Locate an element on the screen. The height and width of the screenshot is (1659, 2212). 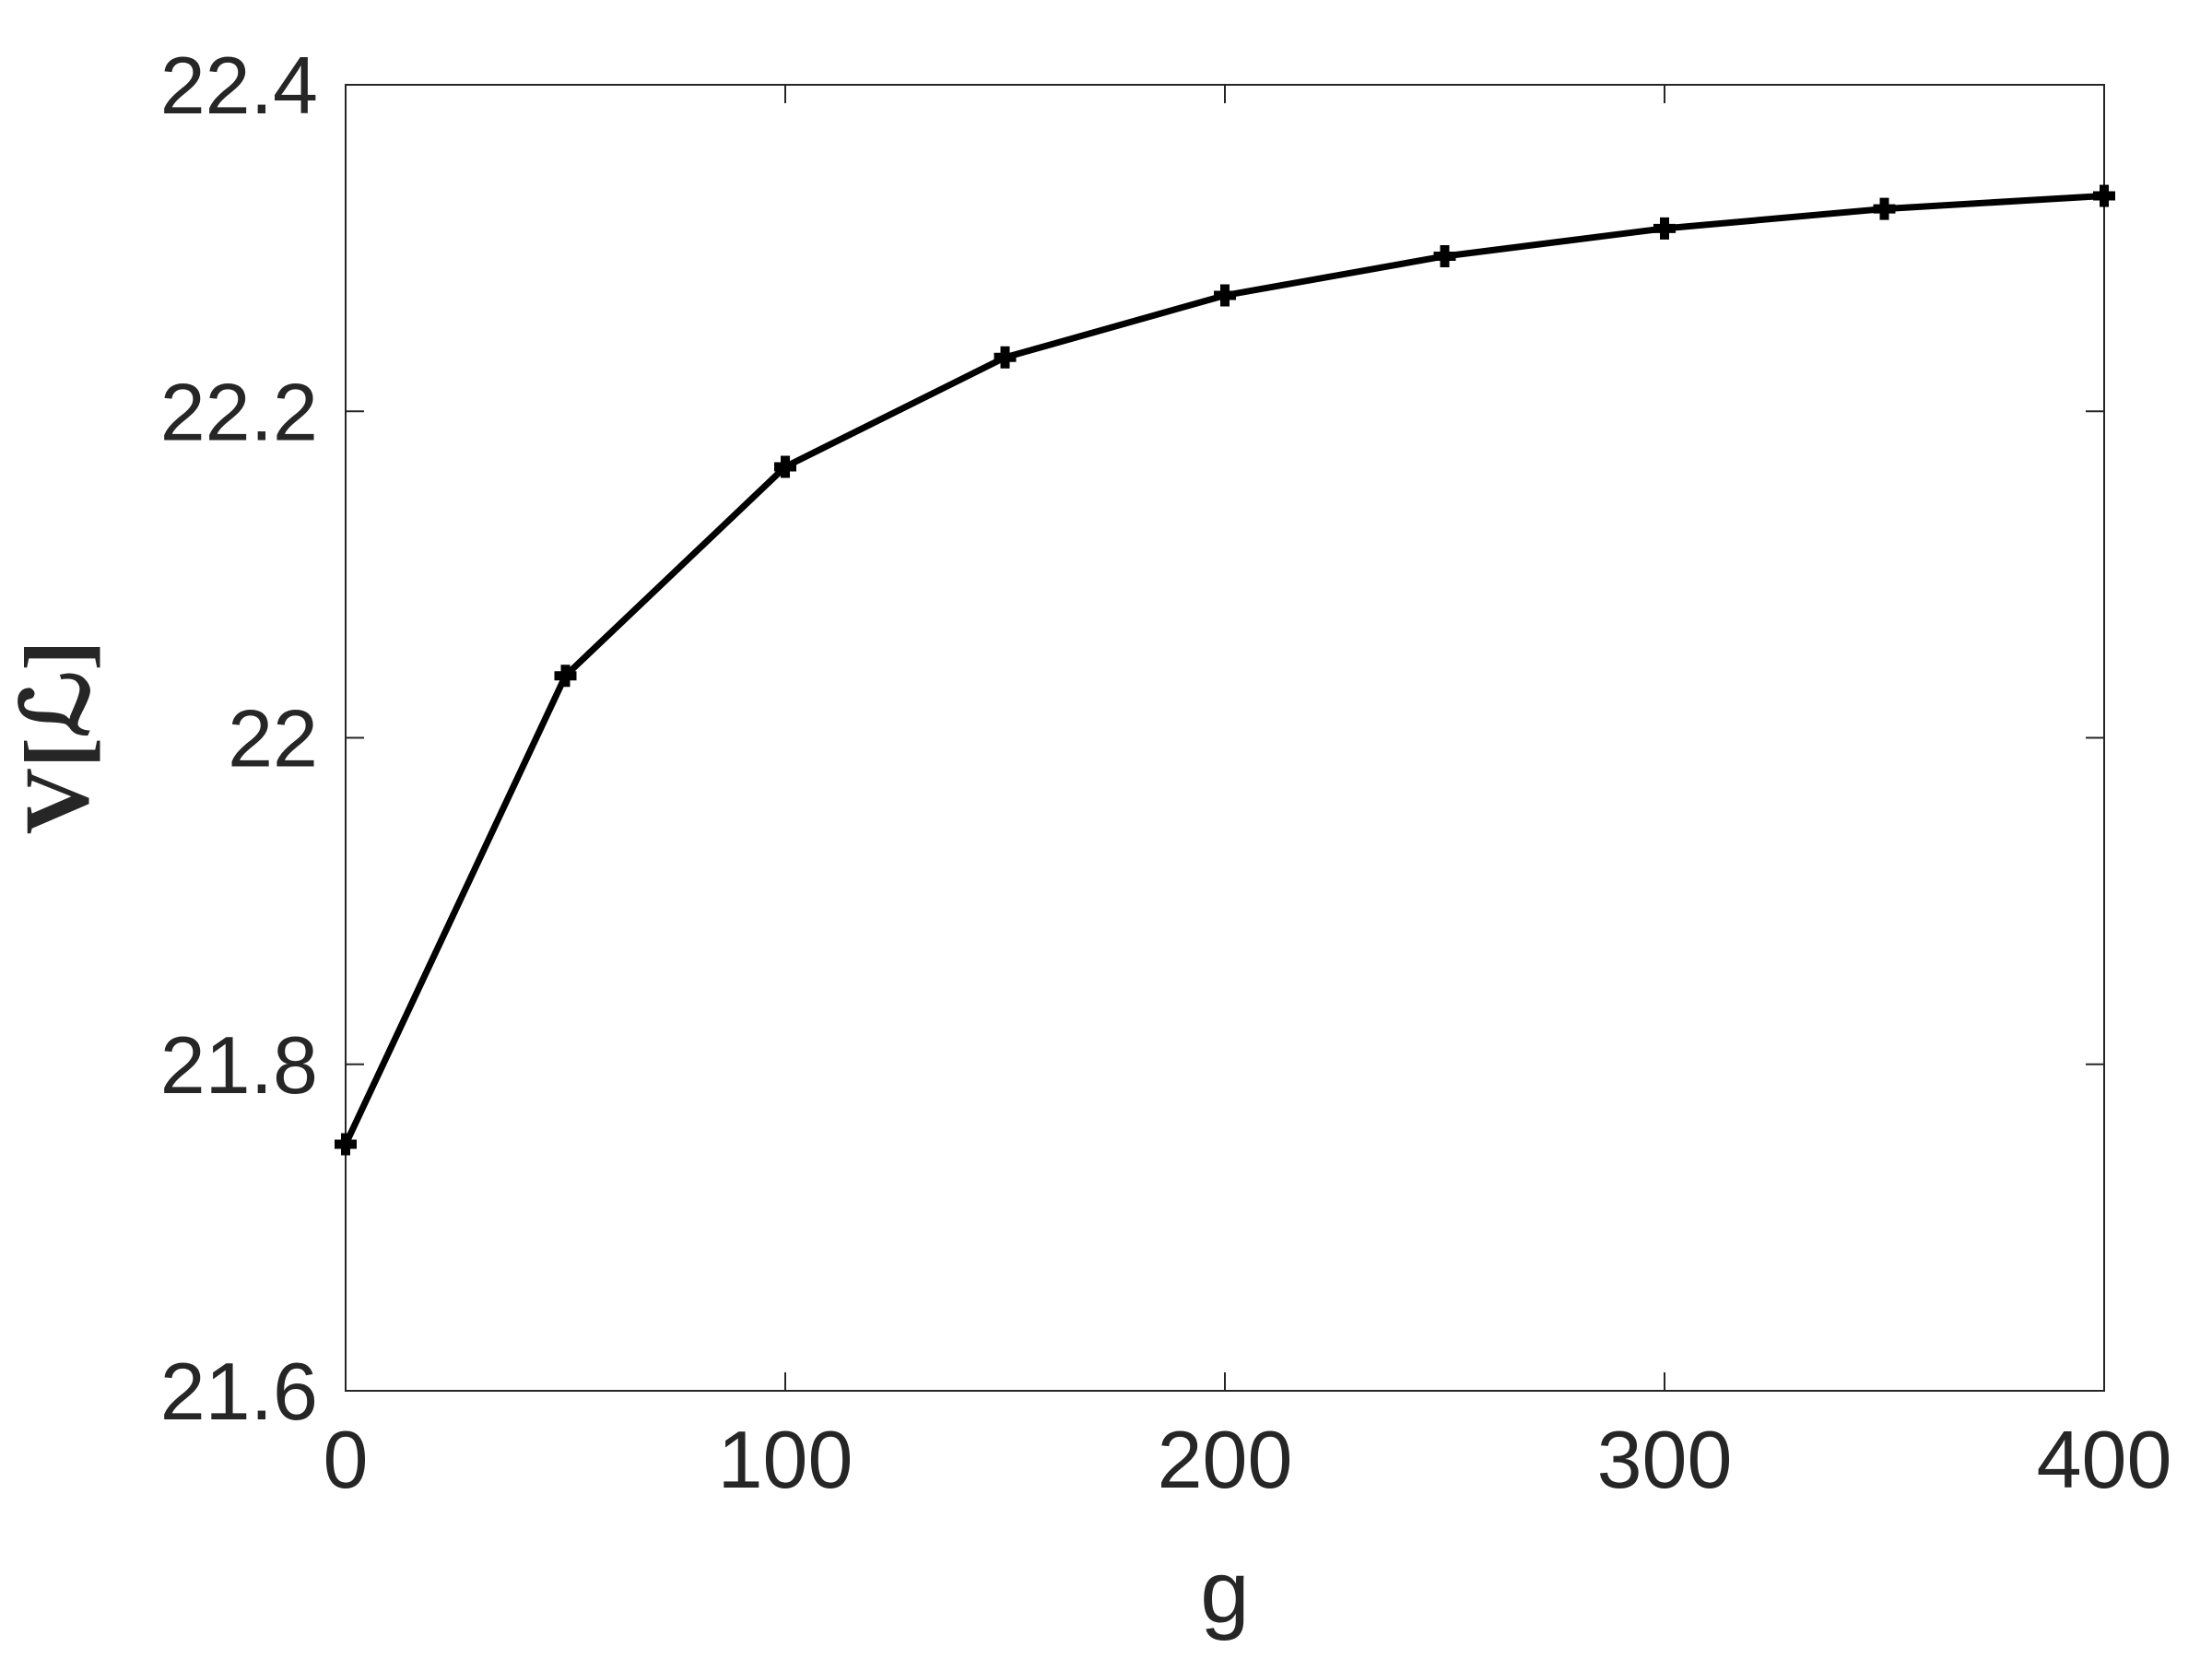
x-tick-label: 0 is located at coordinates (346, 1459).